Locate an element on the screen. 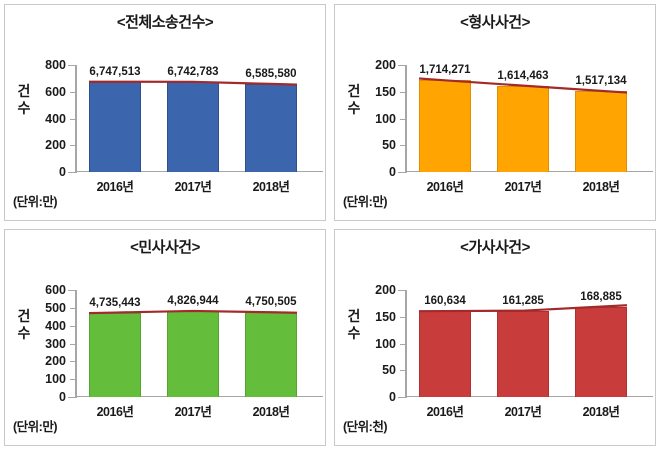 Image resolution: width=660 pixels, height=450 pixels. bar-value-label: 168,885 is located at coordinates (601, 296).